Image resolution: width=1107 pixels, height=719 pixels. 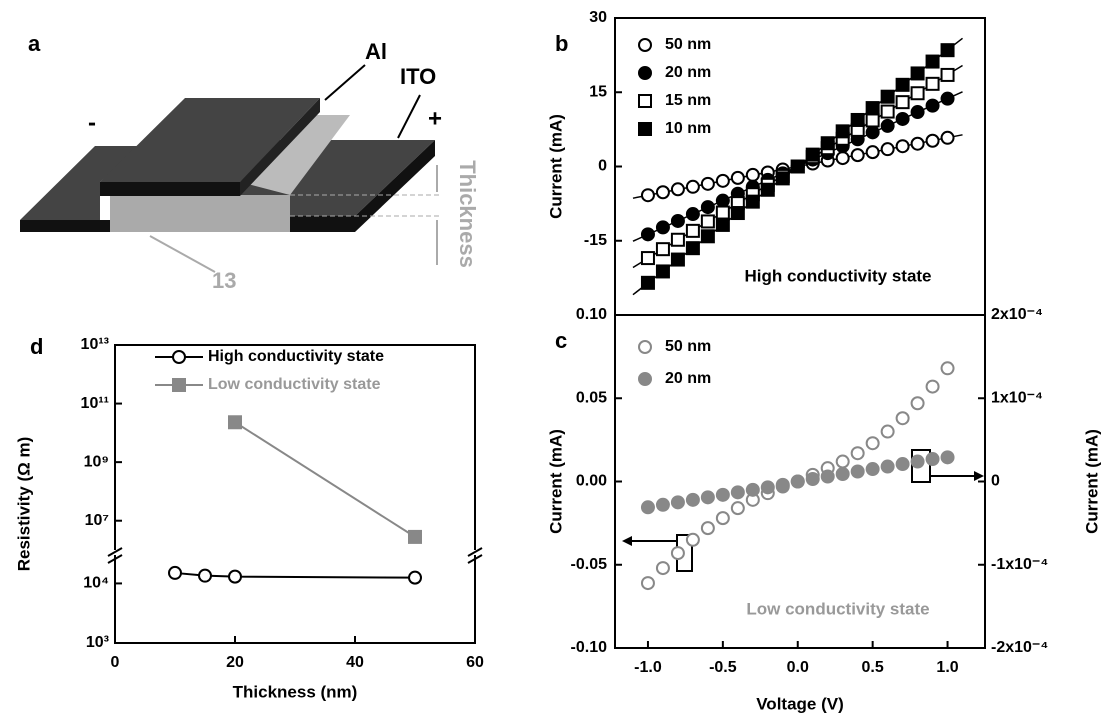 What do you see at coordinates (561, 43) in the screenshot?
I see `panel-label: b` at bounding box center [561, 43].